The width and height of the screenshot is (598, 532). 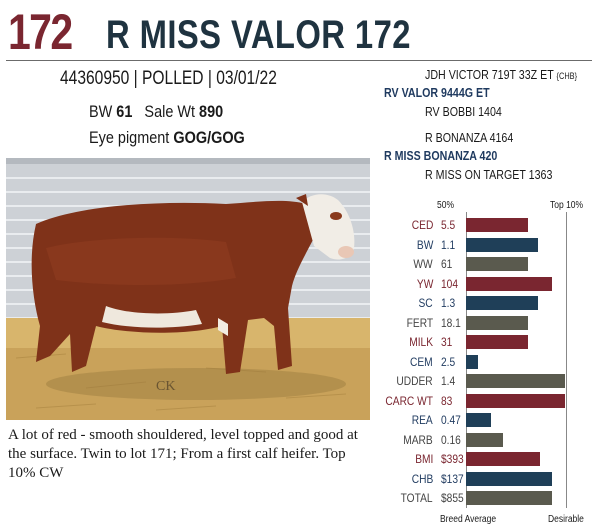 I want to click on sale-wt-label: Sale Wt, so click(x=170, y=111).